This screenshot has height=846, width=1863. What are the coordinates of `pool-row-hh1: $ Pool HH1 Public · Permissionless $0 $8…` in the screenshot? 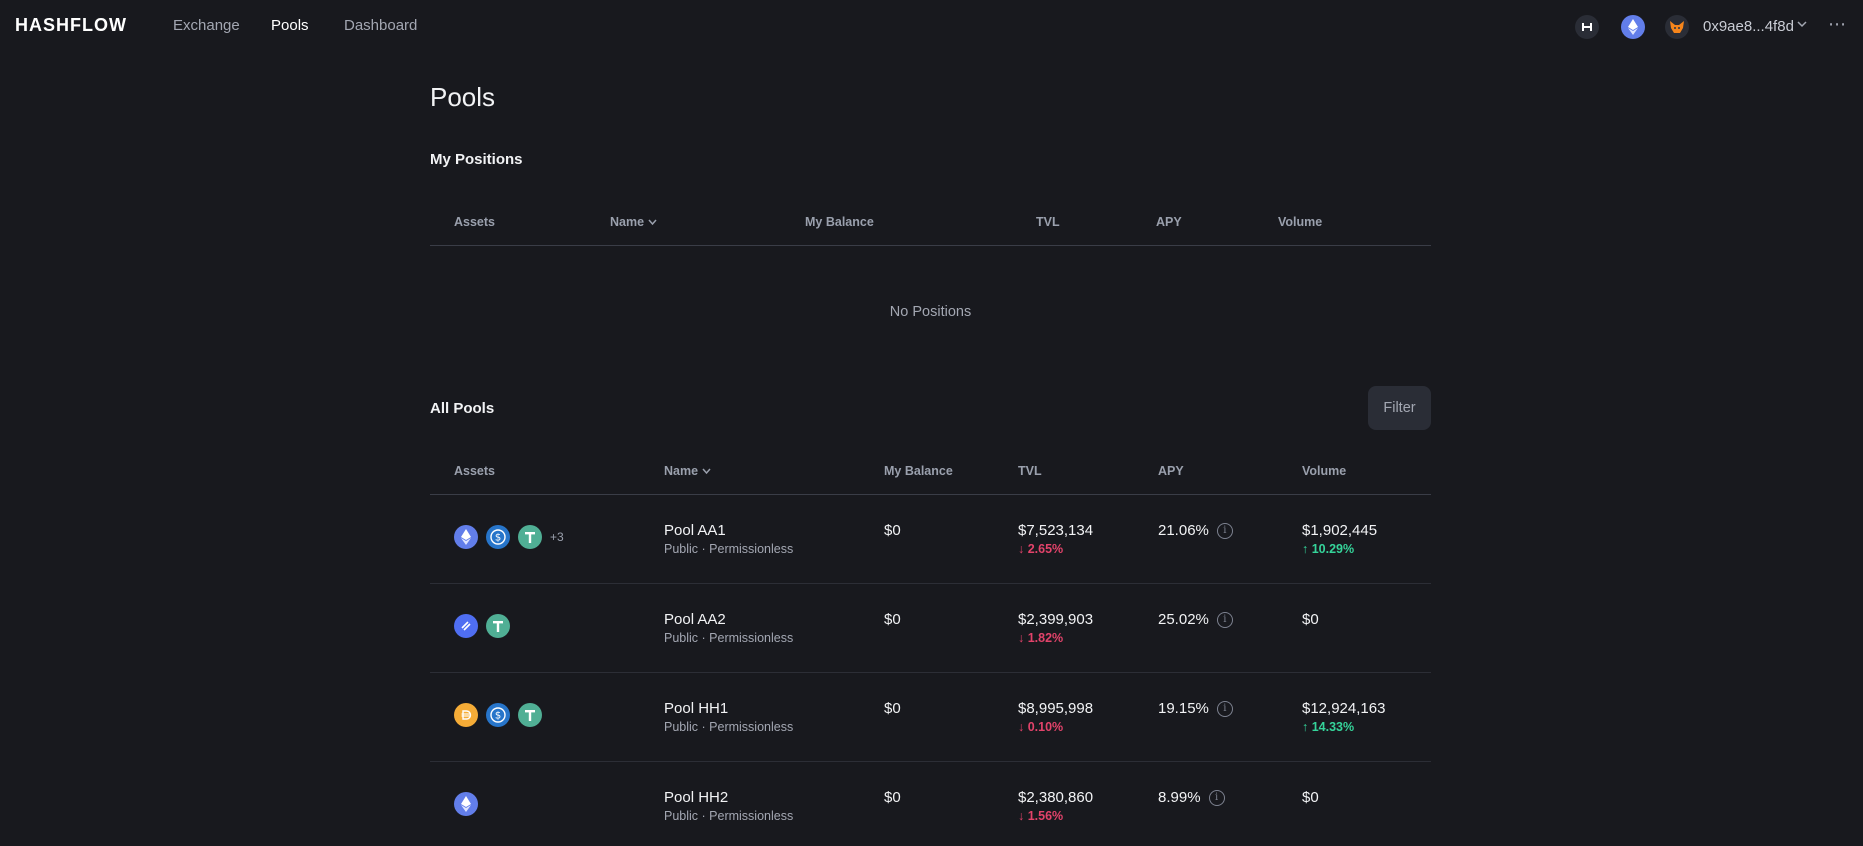 It's located at (930, 717).